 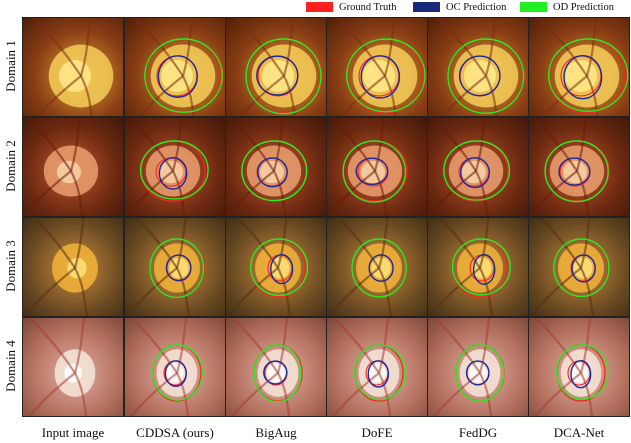 What do you see at coordinates (533, 7) in the screenshot?
I see `od-prediction-swatch` at bounding box center [533, 7].